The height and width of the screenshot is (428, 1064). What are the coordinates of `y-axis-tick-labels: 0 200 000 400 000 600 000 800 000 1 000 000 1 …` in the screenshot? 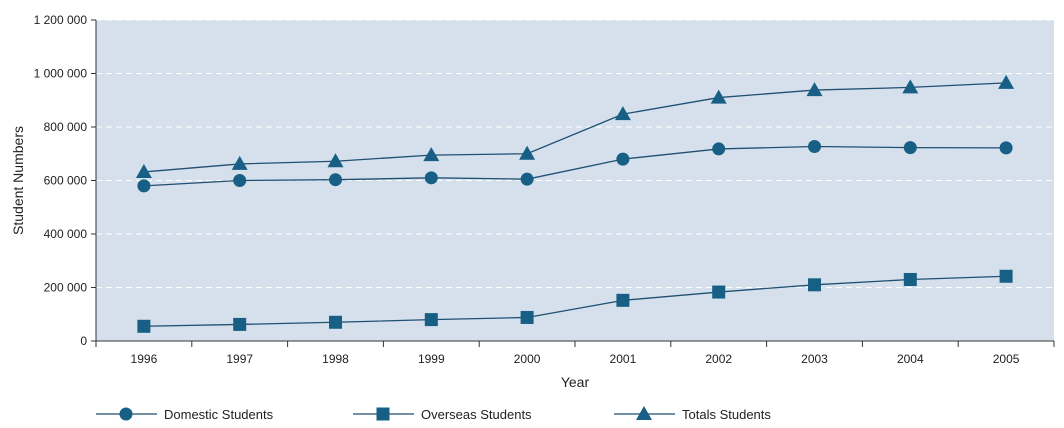 It's located at (61, 180).